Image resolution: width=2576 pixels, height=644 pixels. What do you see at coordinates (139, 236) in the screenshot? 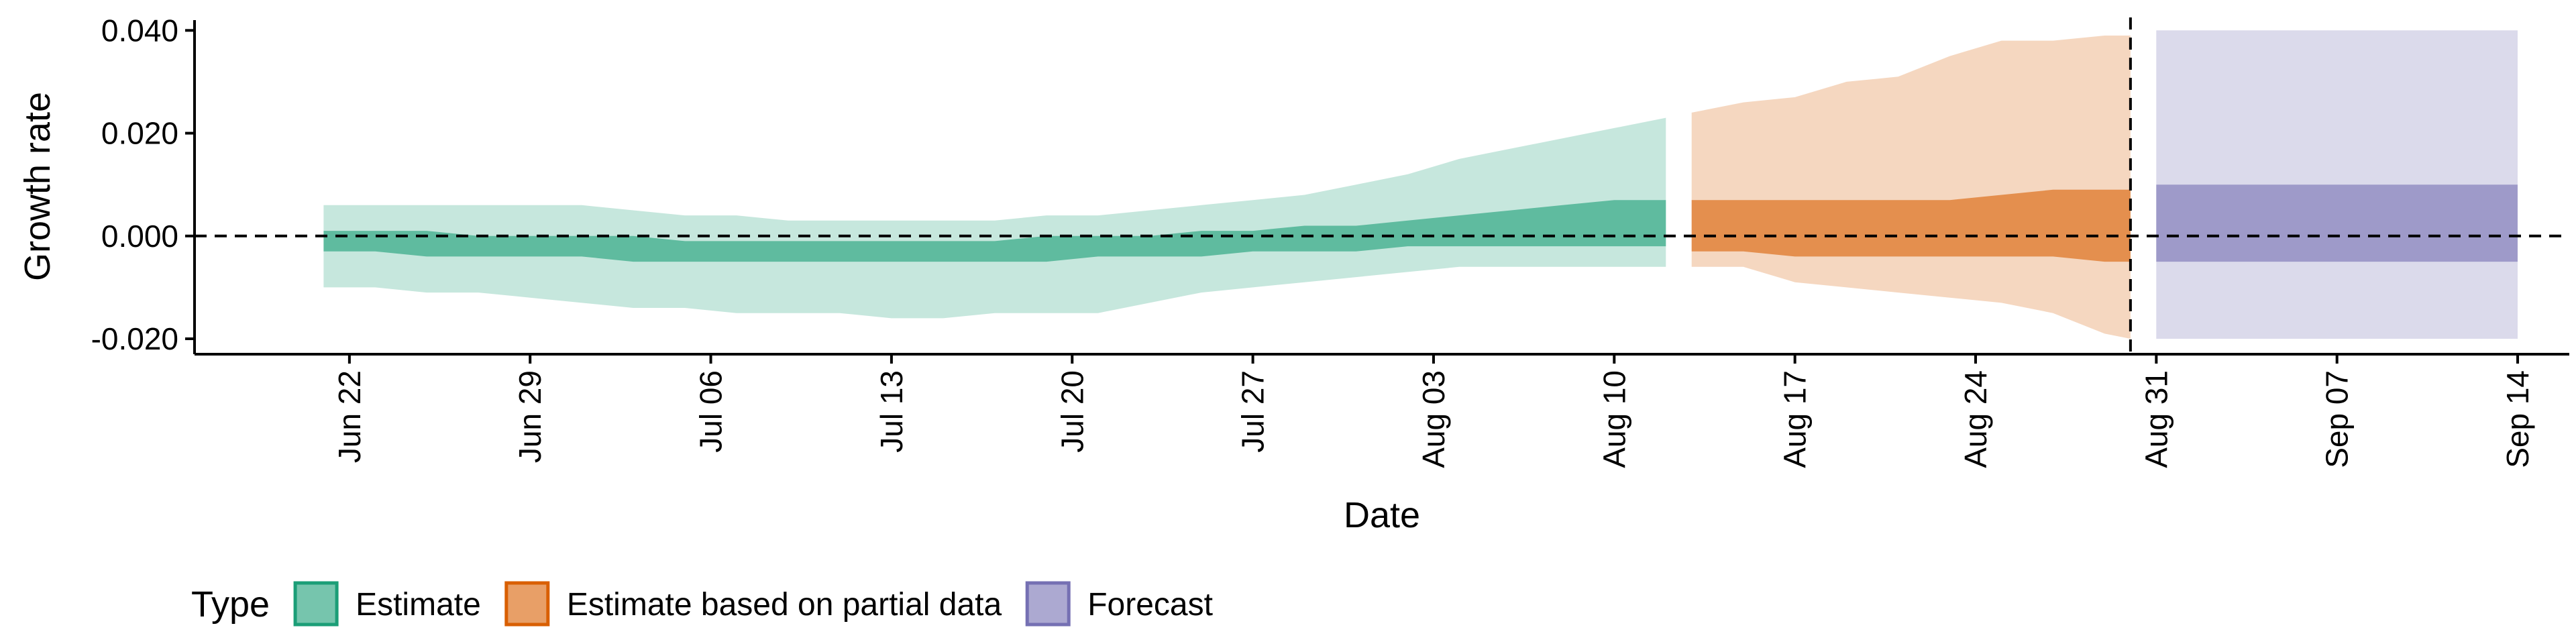
I see `y-tick-label: 0.000` at bounding box center [139, 236].